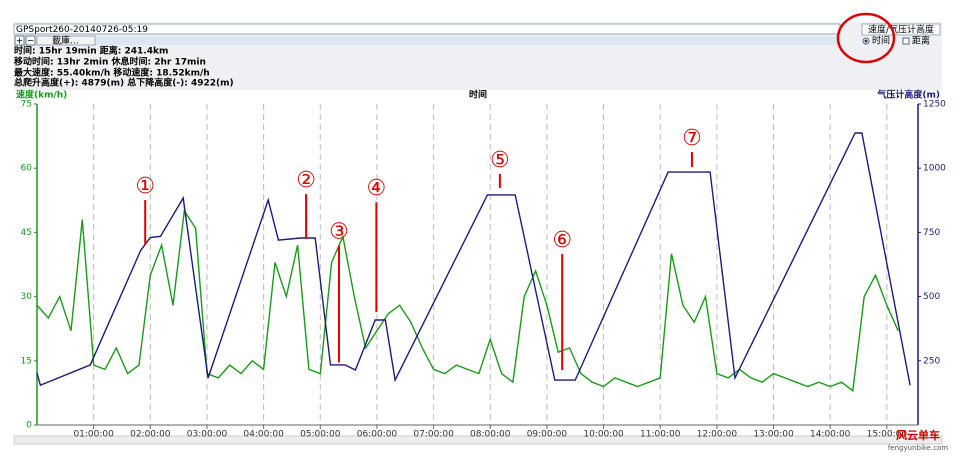 This screenshot has height=464, width=956. What do you see at coordinates (93, 435) in the screenshot?
I see `x-tick-label: 01:00:00` at bounding box center [93, 435].